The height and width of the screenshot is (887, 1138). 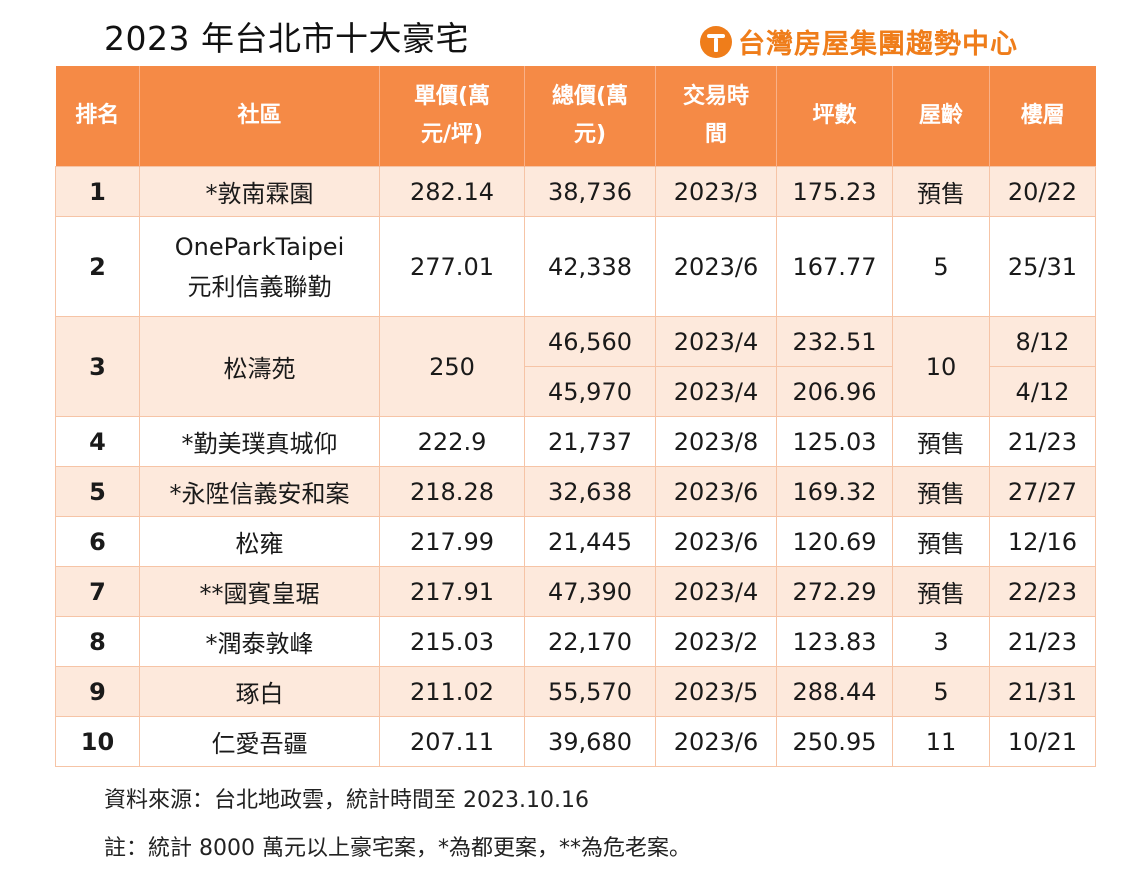 I want to click on page-title: 2023 年台北市十大豪宅, so click(x=286, y=38).